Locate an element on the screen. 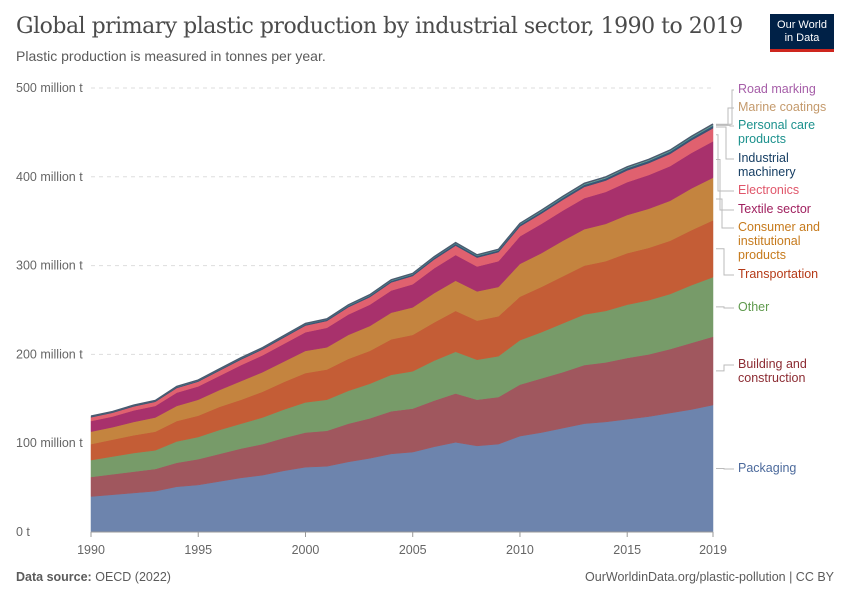 The image size is (850, 600). legend-label-electronics: Electronics is located at coordinates (769, 190).